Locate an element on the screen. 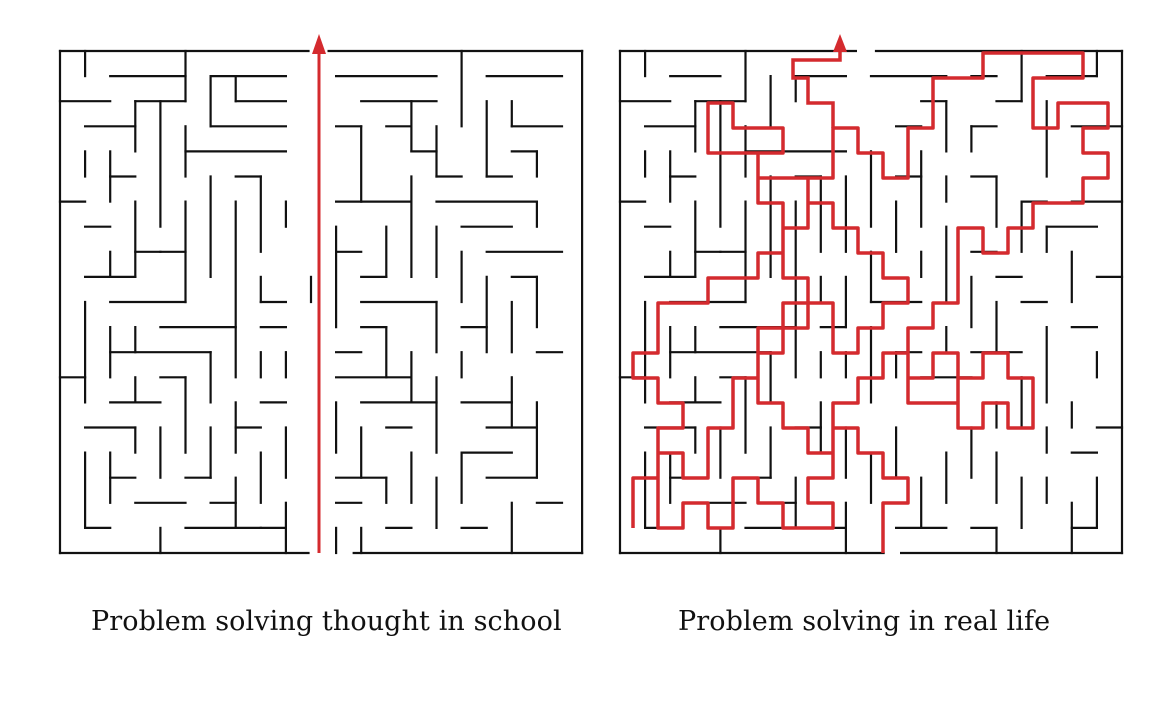 The height and width of the screenshot is (717, 1162). caption-real-life: Problem solving in real life is located at coordinates (864, 621).